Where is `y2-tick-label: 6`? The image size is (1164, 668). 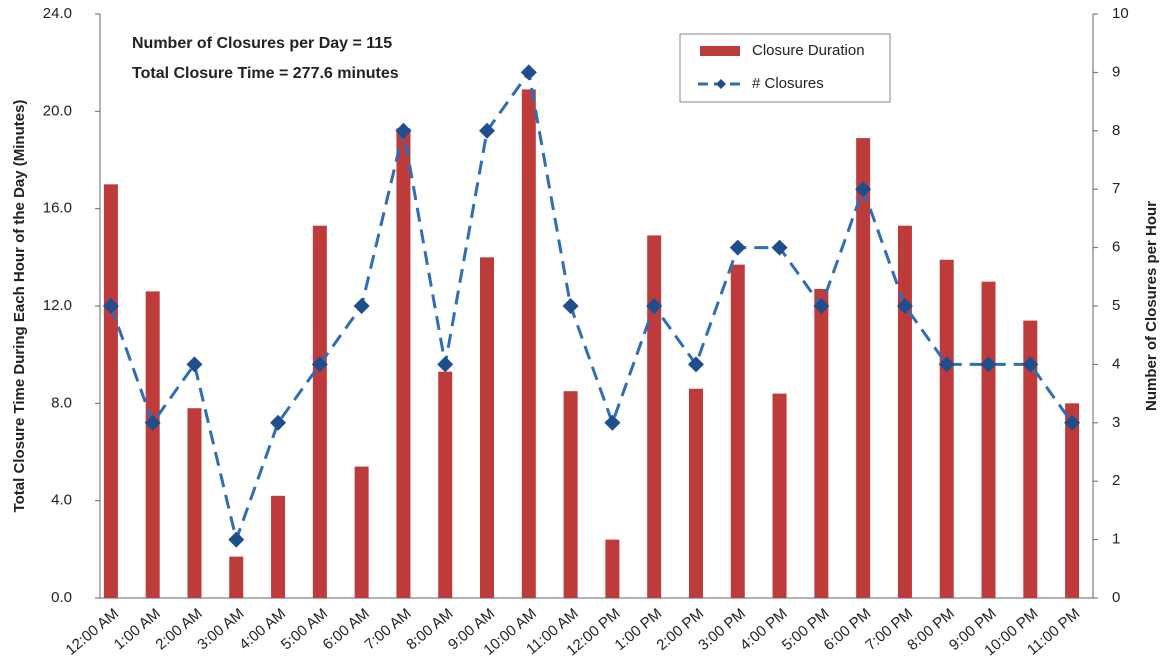 y2-tick-label: 6 is located at coordinates (1116, 247).